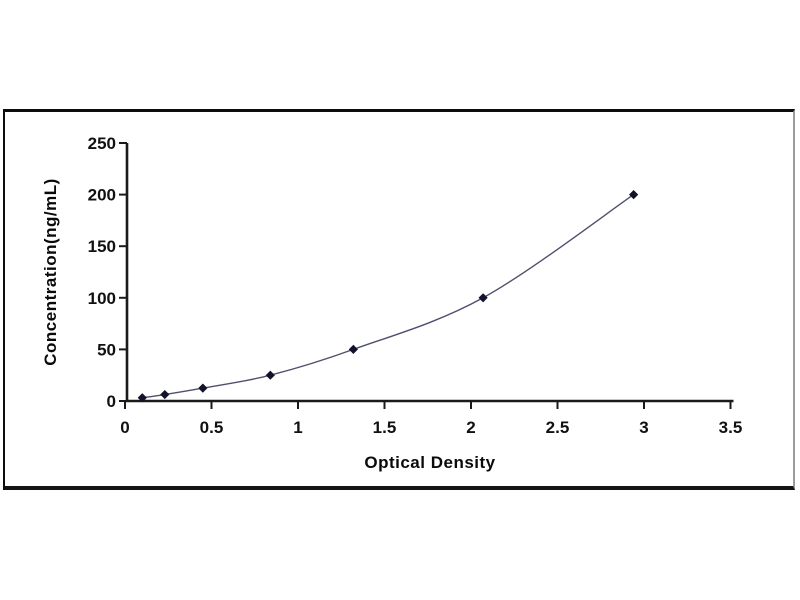  What do you see at coordinates (470, 427) in the screenshot?
I see `x-tick-label: 2` at bounding box center [470, 427].